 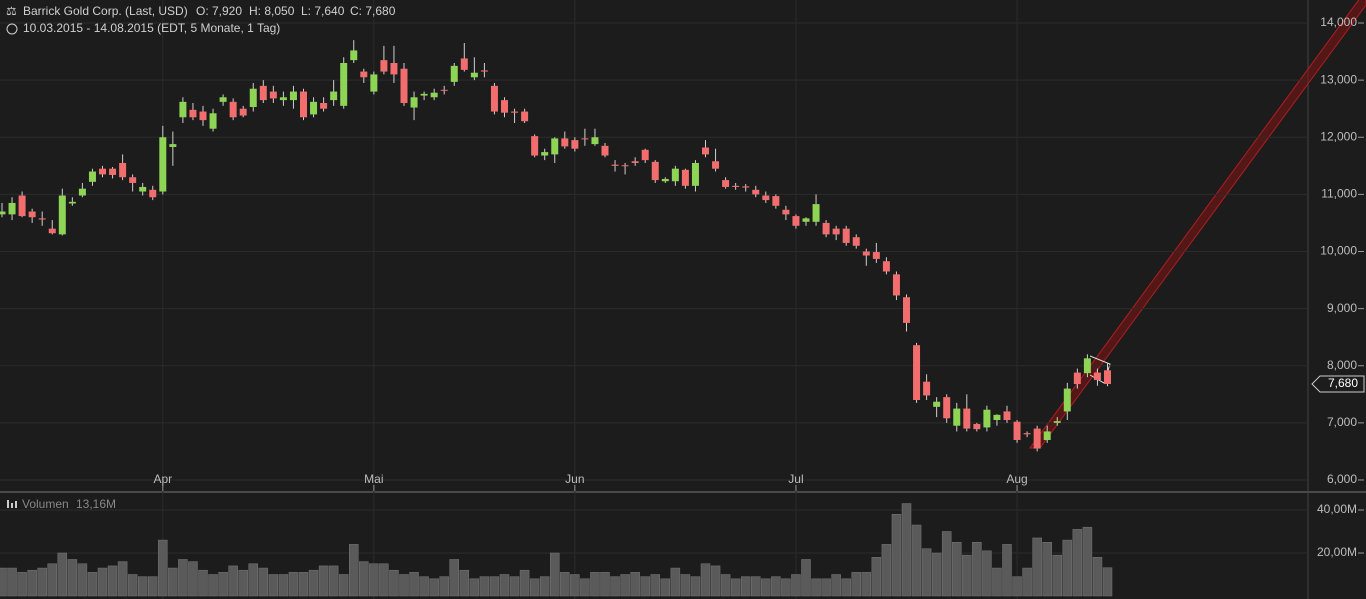 I want to click on volume-icon, so click(x=8, y=504).